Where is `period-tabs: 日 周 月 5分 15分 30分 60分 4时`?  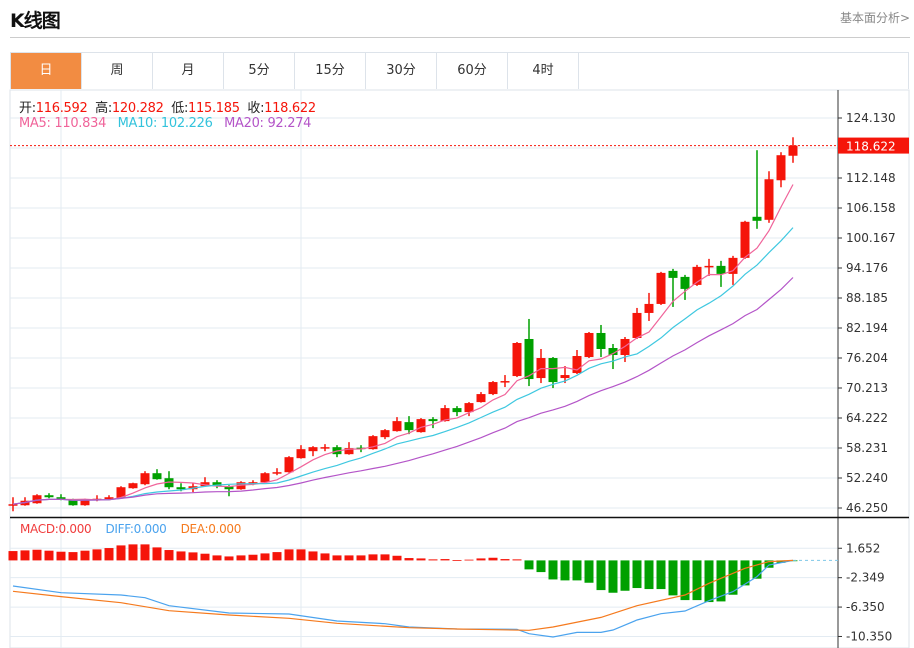 period-tabs: 日 周 月 5分 15分 30分 60分 4时 is located at coordinates (459, 70).